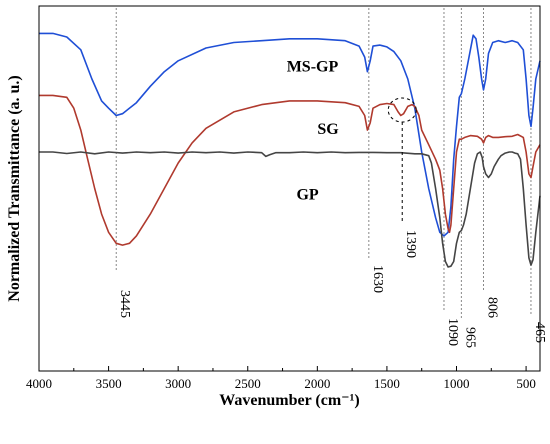  Describe the element at coordinates (289, 400) in the screenshot. I see `x-axis-title: Wavenumber (cm⁻¹)` at that location.